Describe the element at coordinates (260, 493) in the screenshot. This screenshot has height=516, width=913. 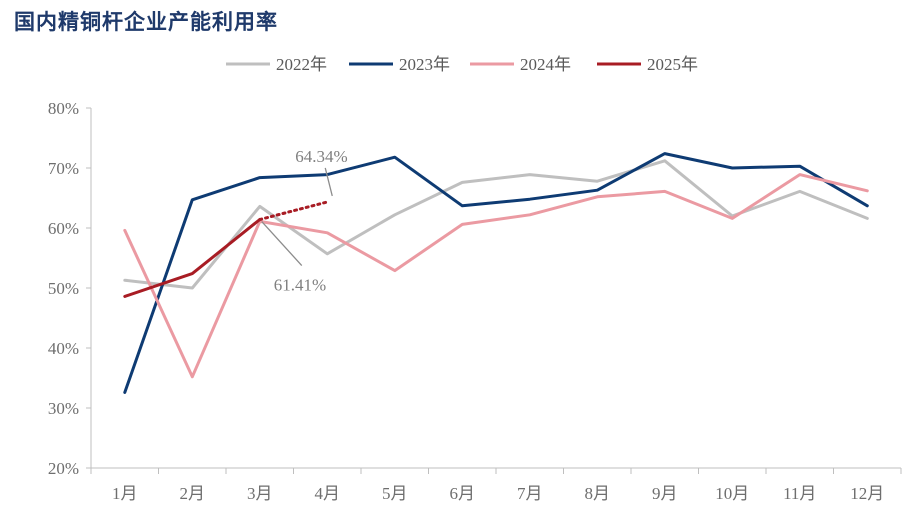
I see `x-tick-label: 3月` at that location.